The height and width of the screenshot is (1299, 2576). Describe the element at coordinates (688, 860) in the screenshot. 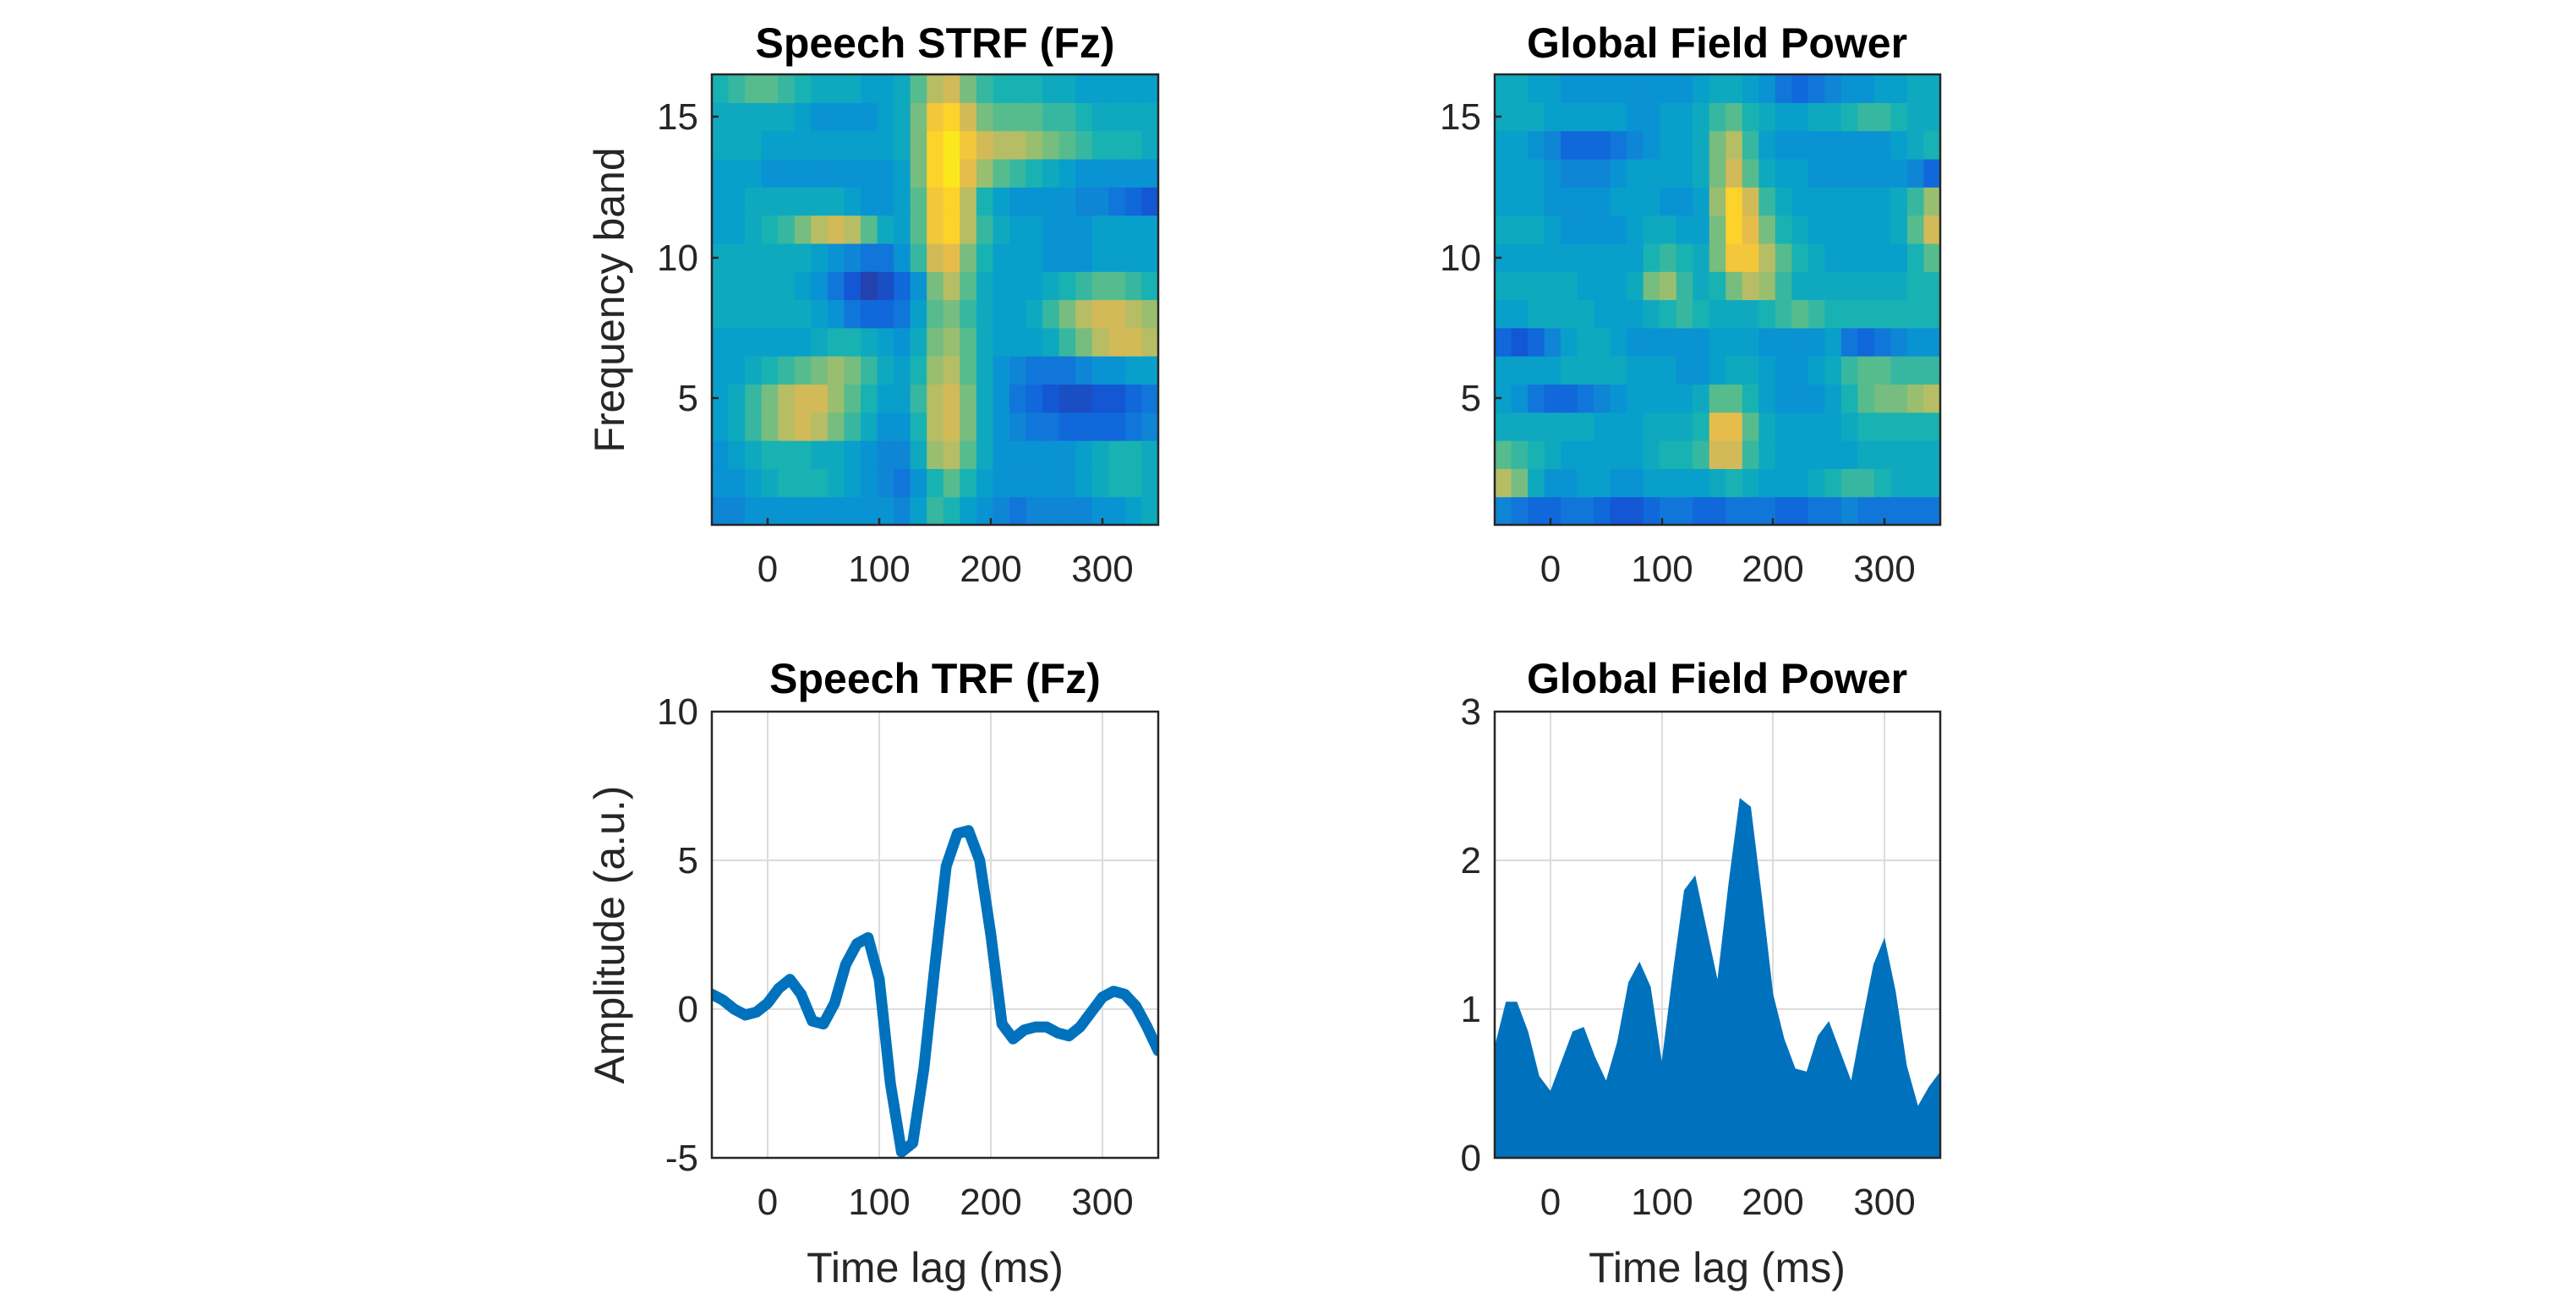

I see `trf-y-tick: 5` at that location.